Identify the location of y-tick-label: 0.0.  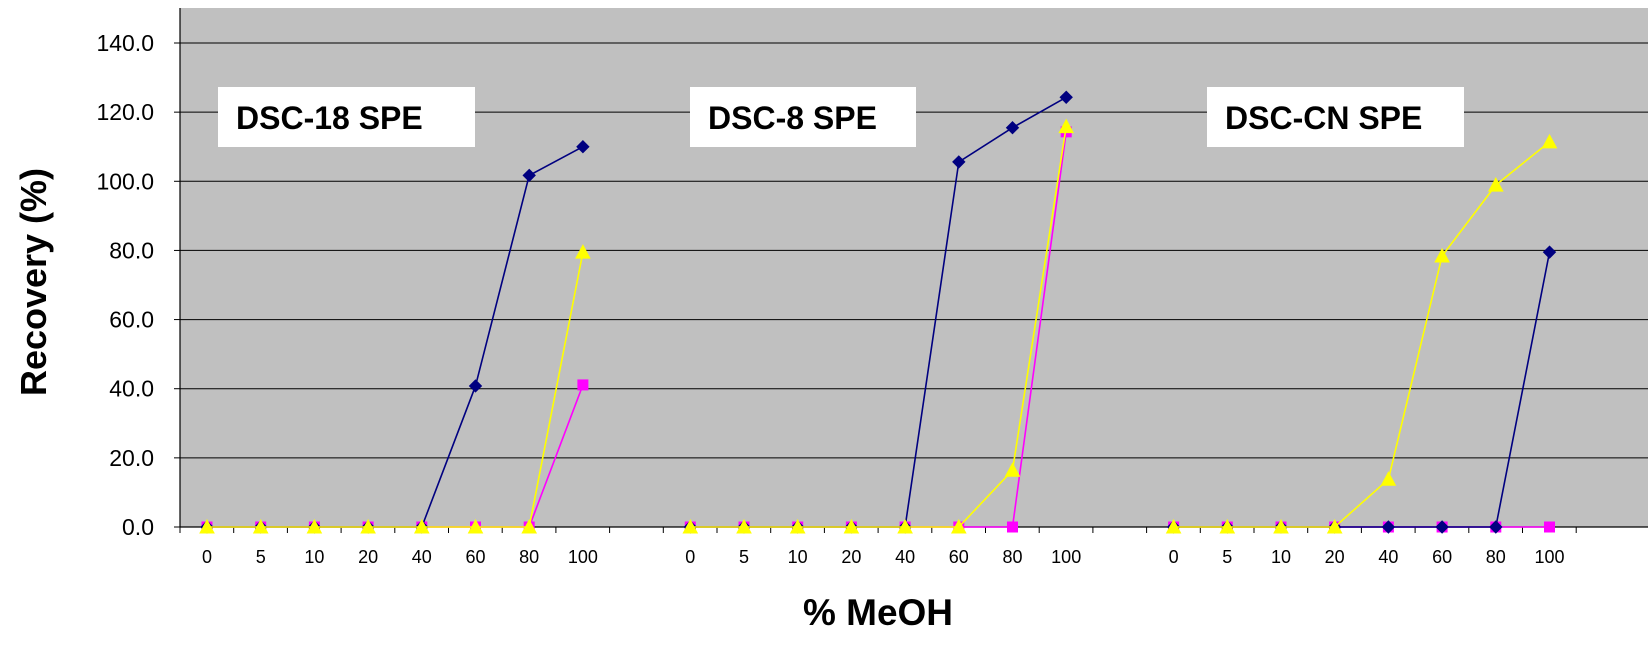
(138, 527).